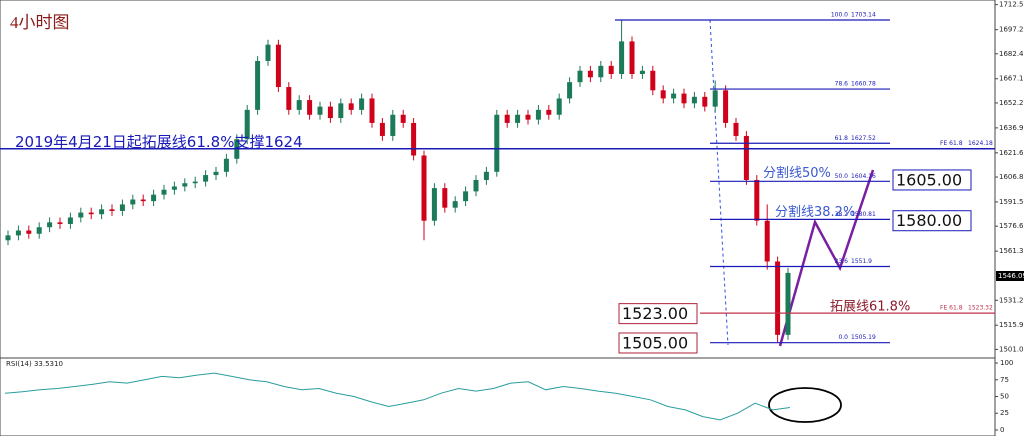  I want to click on fib-value: 1551.9, so click(861, 261).